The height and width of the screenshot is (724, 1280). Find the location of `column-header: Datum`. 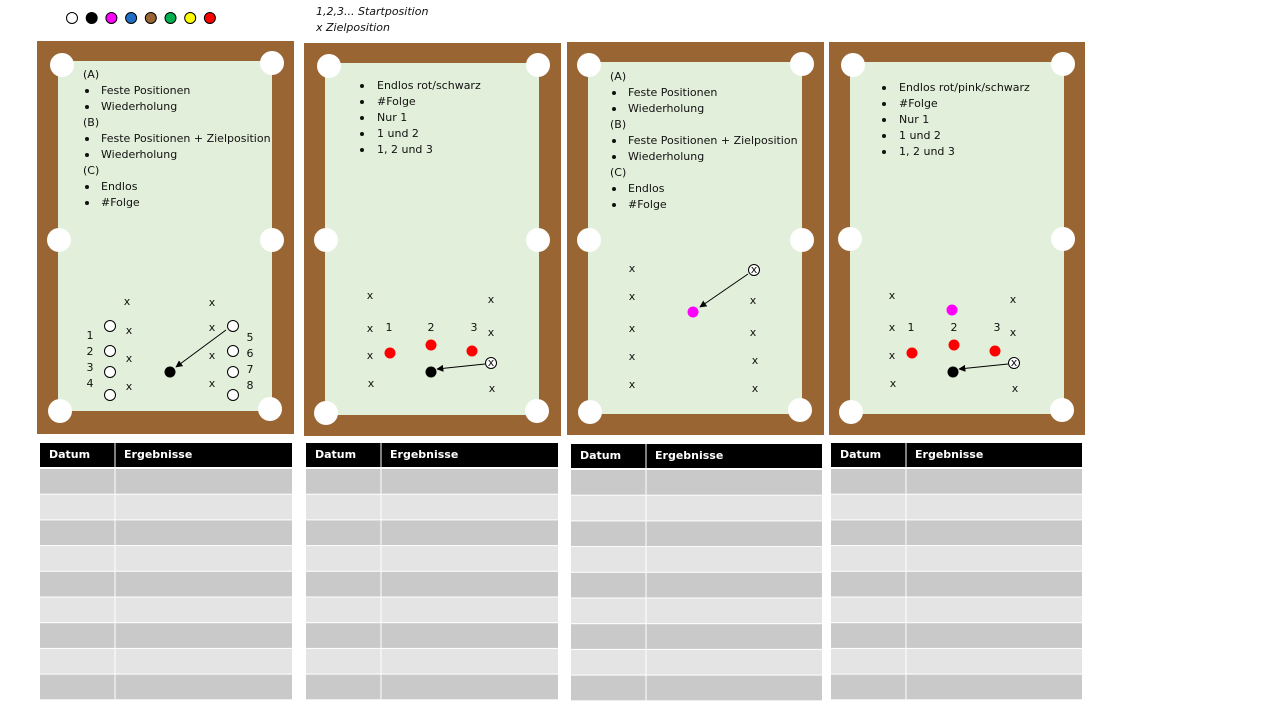

column-header: Datum is located at coordinates (600, 455).